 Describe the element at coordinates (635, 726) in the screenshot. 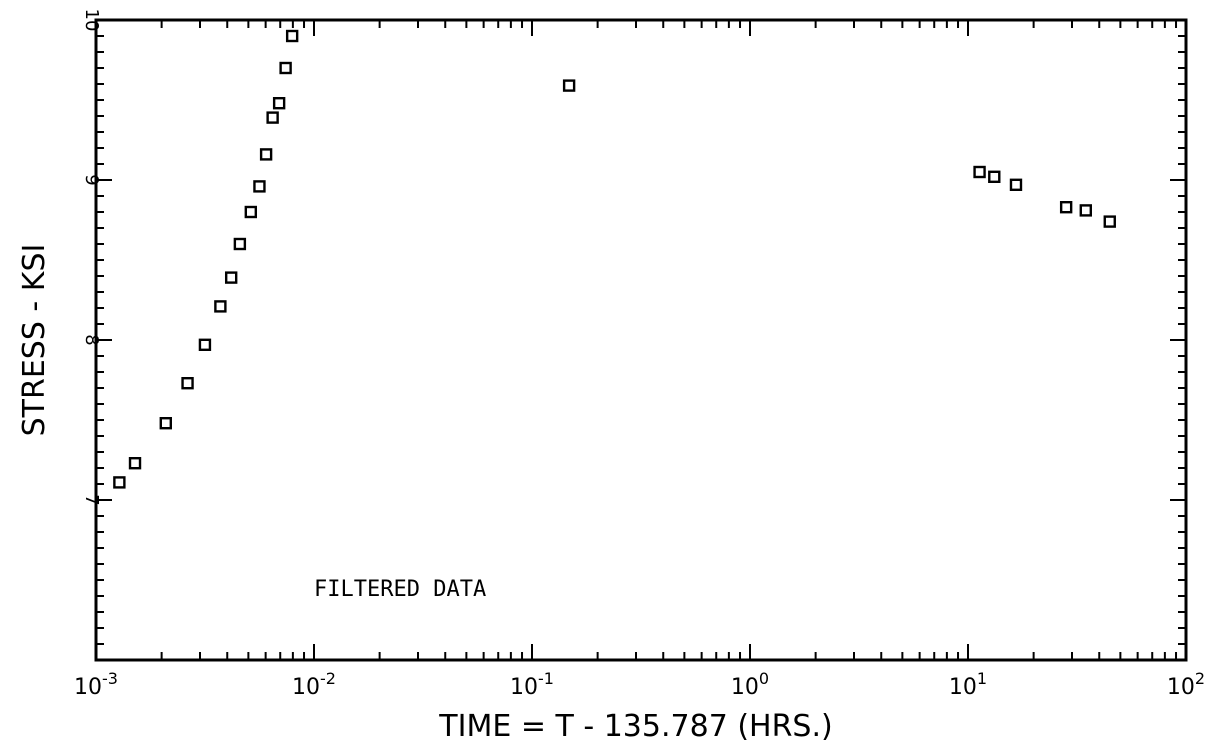

I see `x-axis-title: TIME = T - 135.787 (HRS.)` at that location.